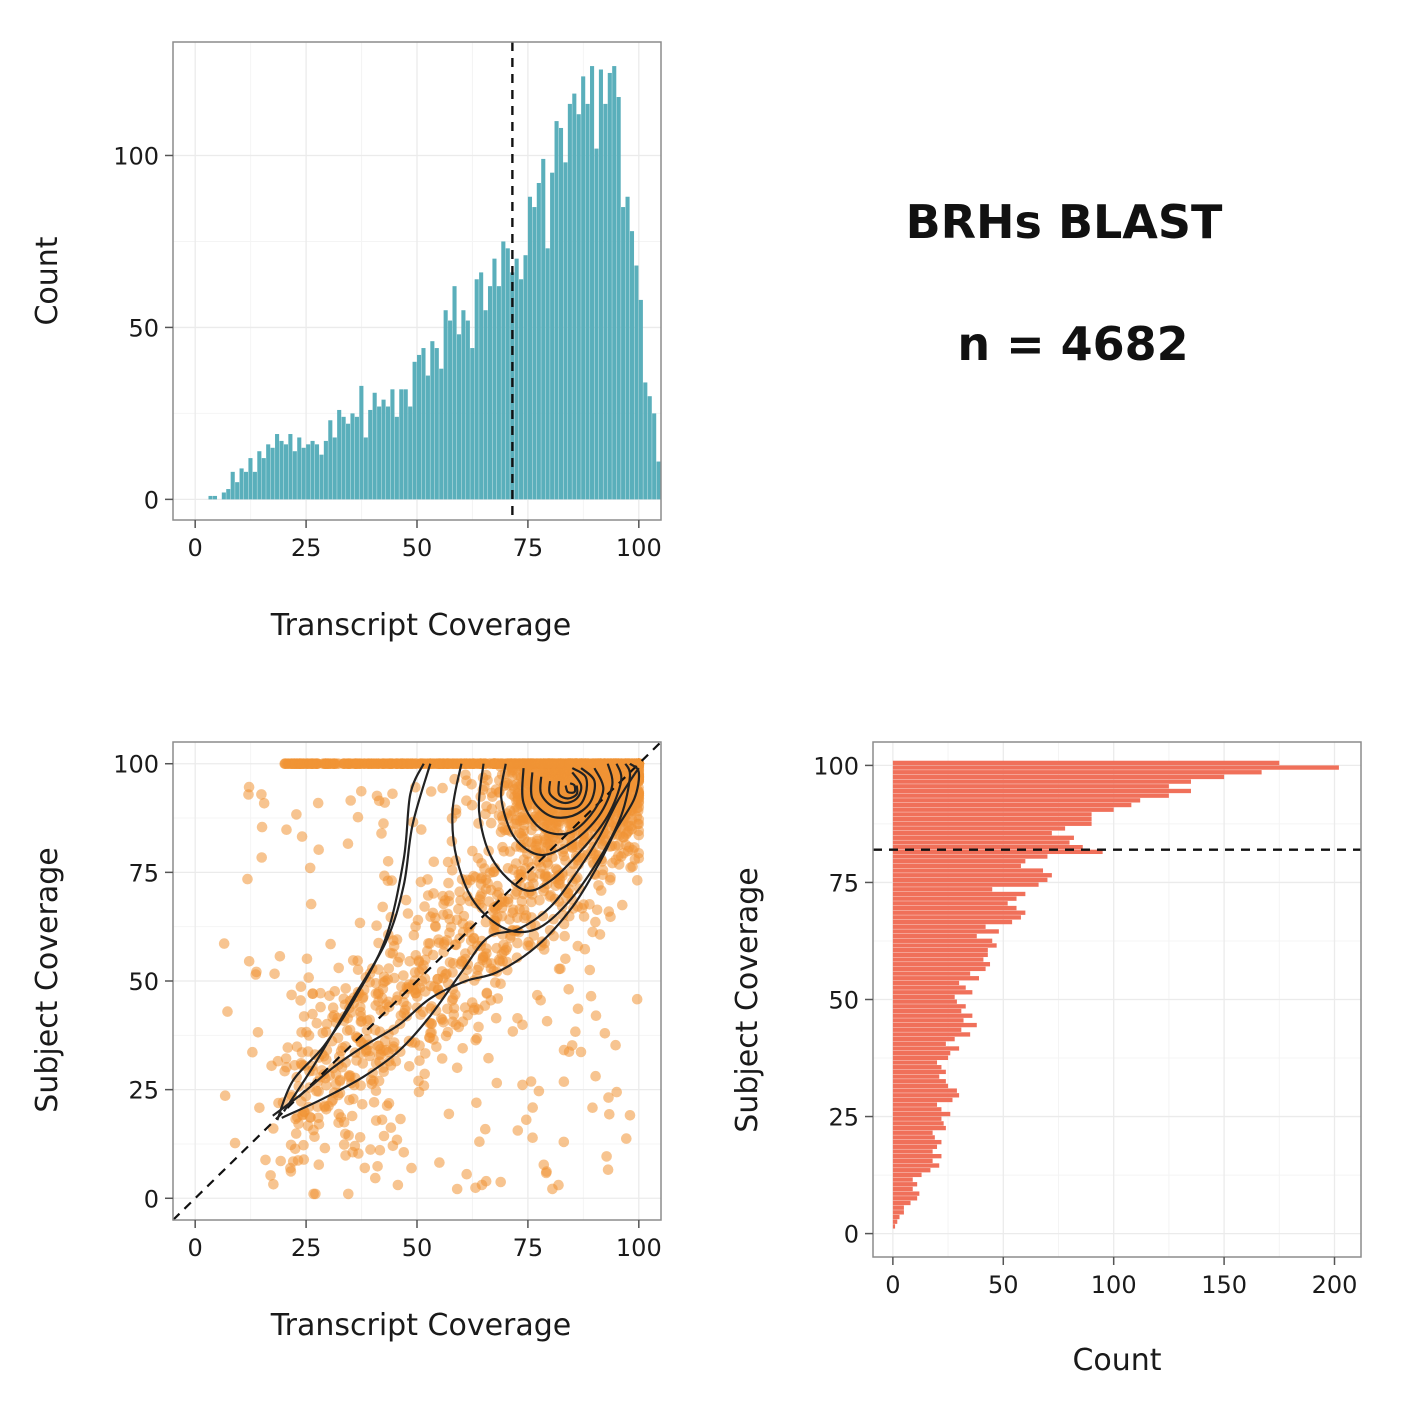 This screenshot has height=1401, width=1401. I want to click on stats-title: BRHs BLAST, so click(1064, 222).